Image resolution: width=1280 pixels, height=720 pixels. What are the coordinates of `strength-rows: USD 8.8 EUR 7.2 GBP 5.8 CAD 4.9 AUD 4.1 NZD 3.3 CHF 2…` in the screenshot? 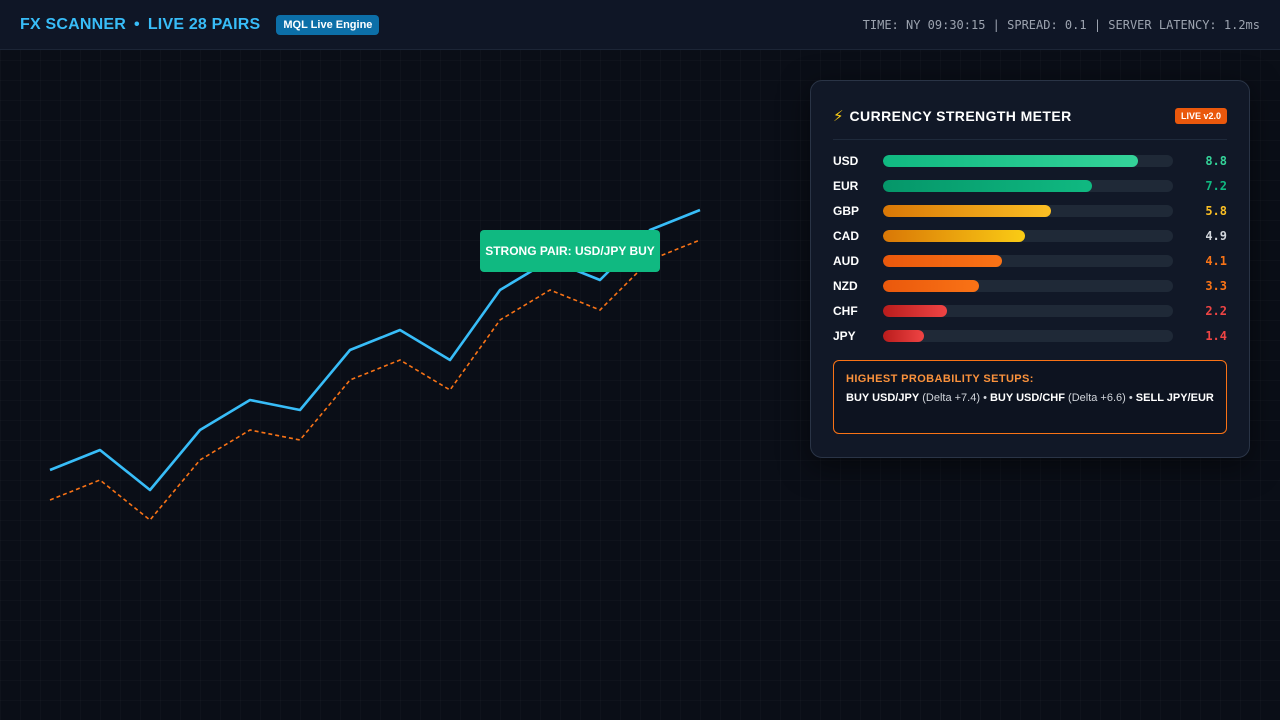 It's located at (1030, 248).